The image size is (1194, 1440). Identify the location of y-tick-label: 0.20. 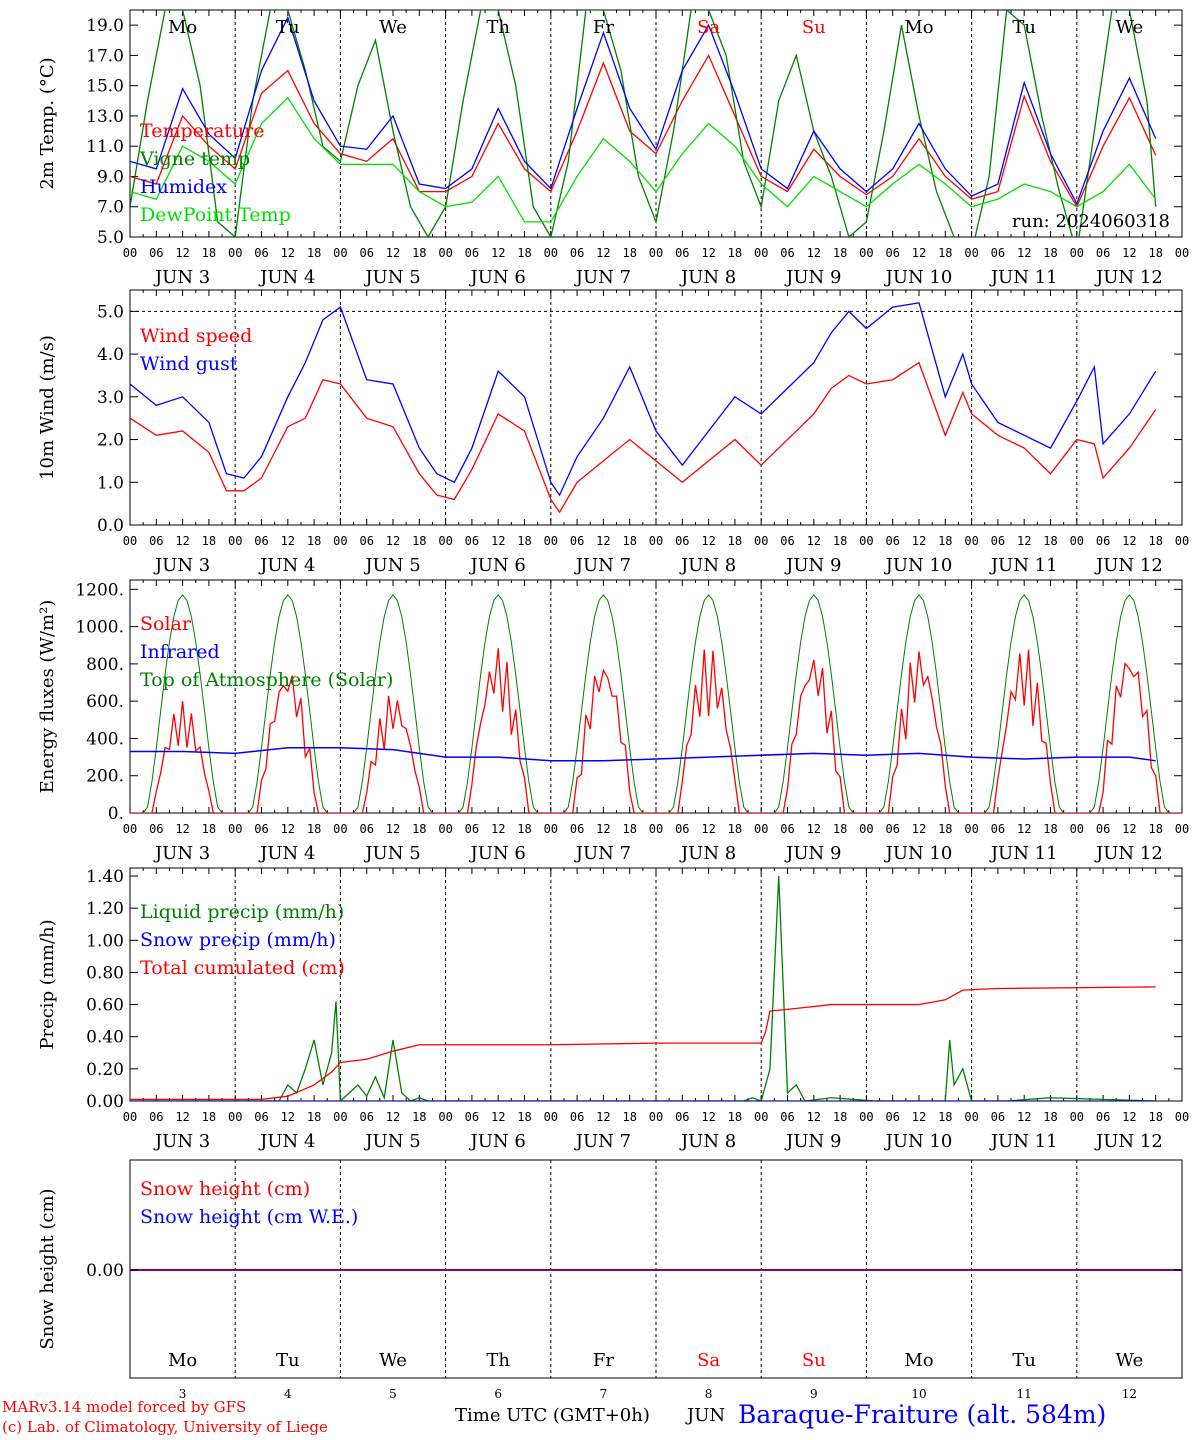
(105, 1070).